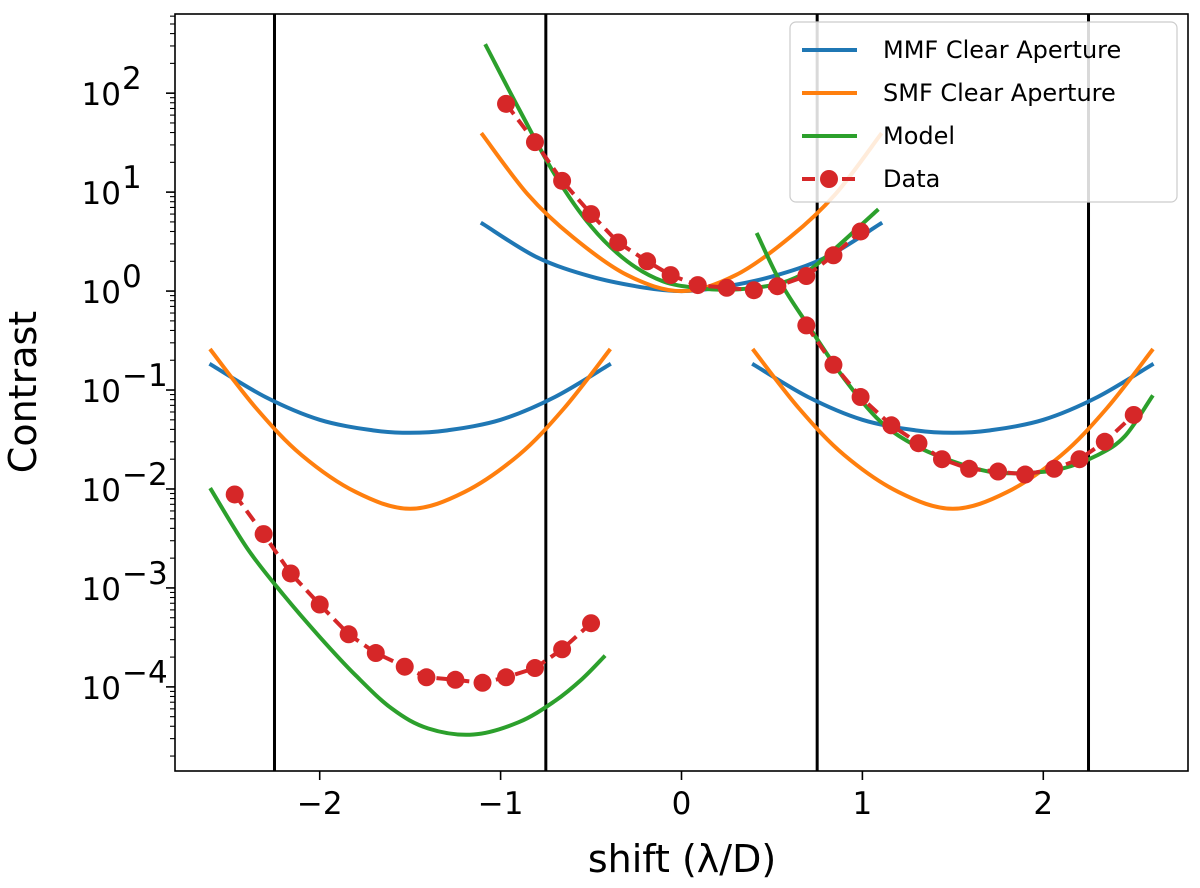 This screenshot has width=1200, height=888. Describe the element at coordinates (1043, 804) in the screenshot. I see `x-tick-label: 2` at that location.